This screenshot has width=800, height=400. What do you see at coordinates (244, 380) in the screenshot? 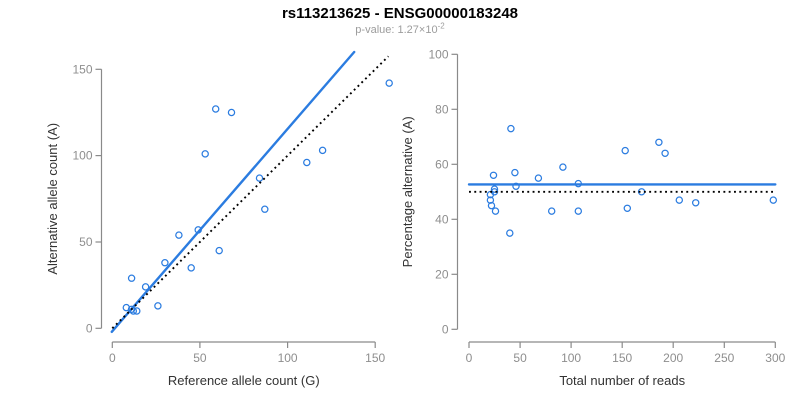
I see `x-axis-title: Reference allele count (G)` at bounding box center [244, 380].